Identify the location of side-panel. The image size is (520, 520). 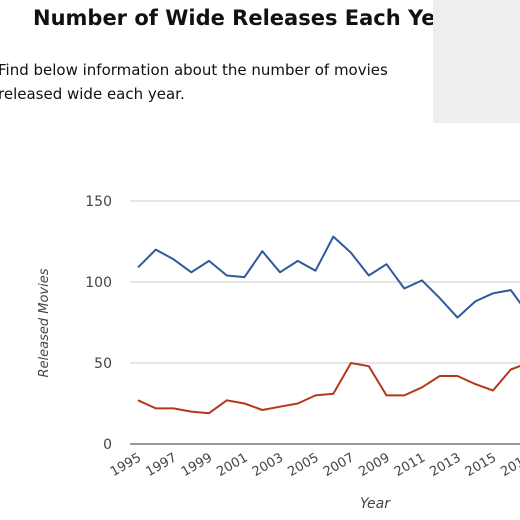
(476, 61).